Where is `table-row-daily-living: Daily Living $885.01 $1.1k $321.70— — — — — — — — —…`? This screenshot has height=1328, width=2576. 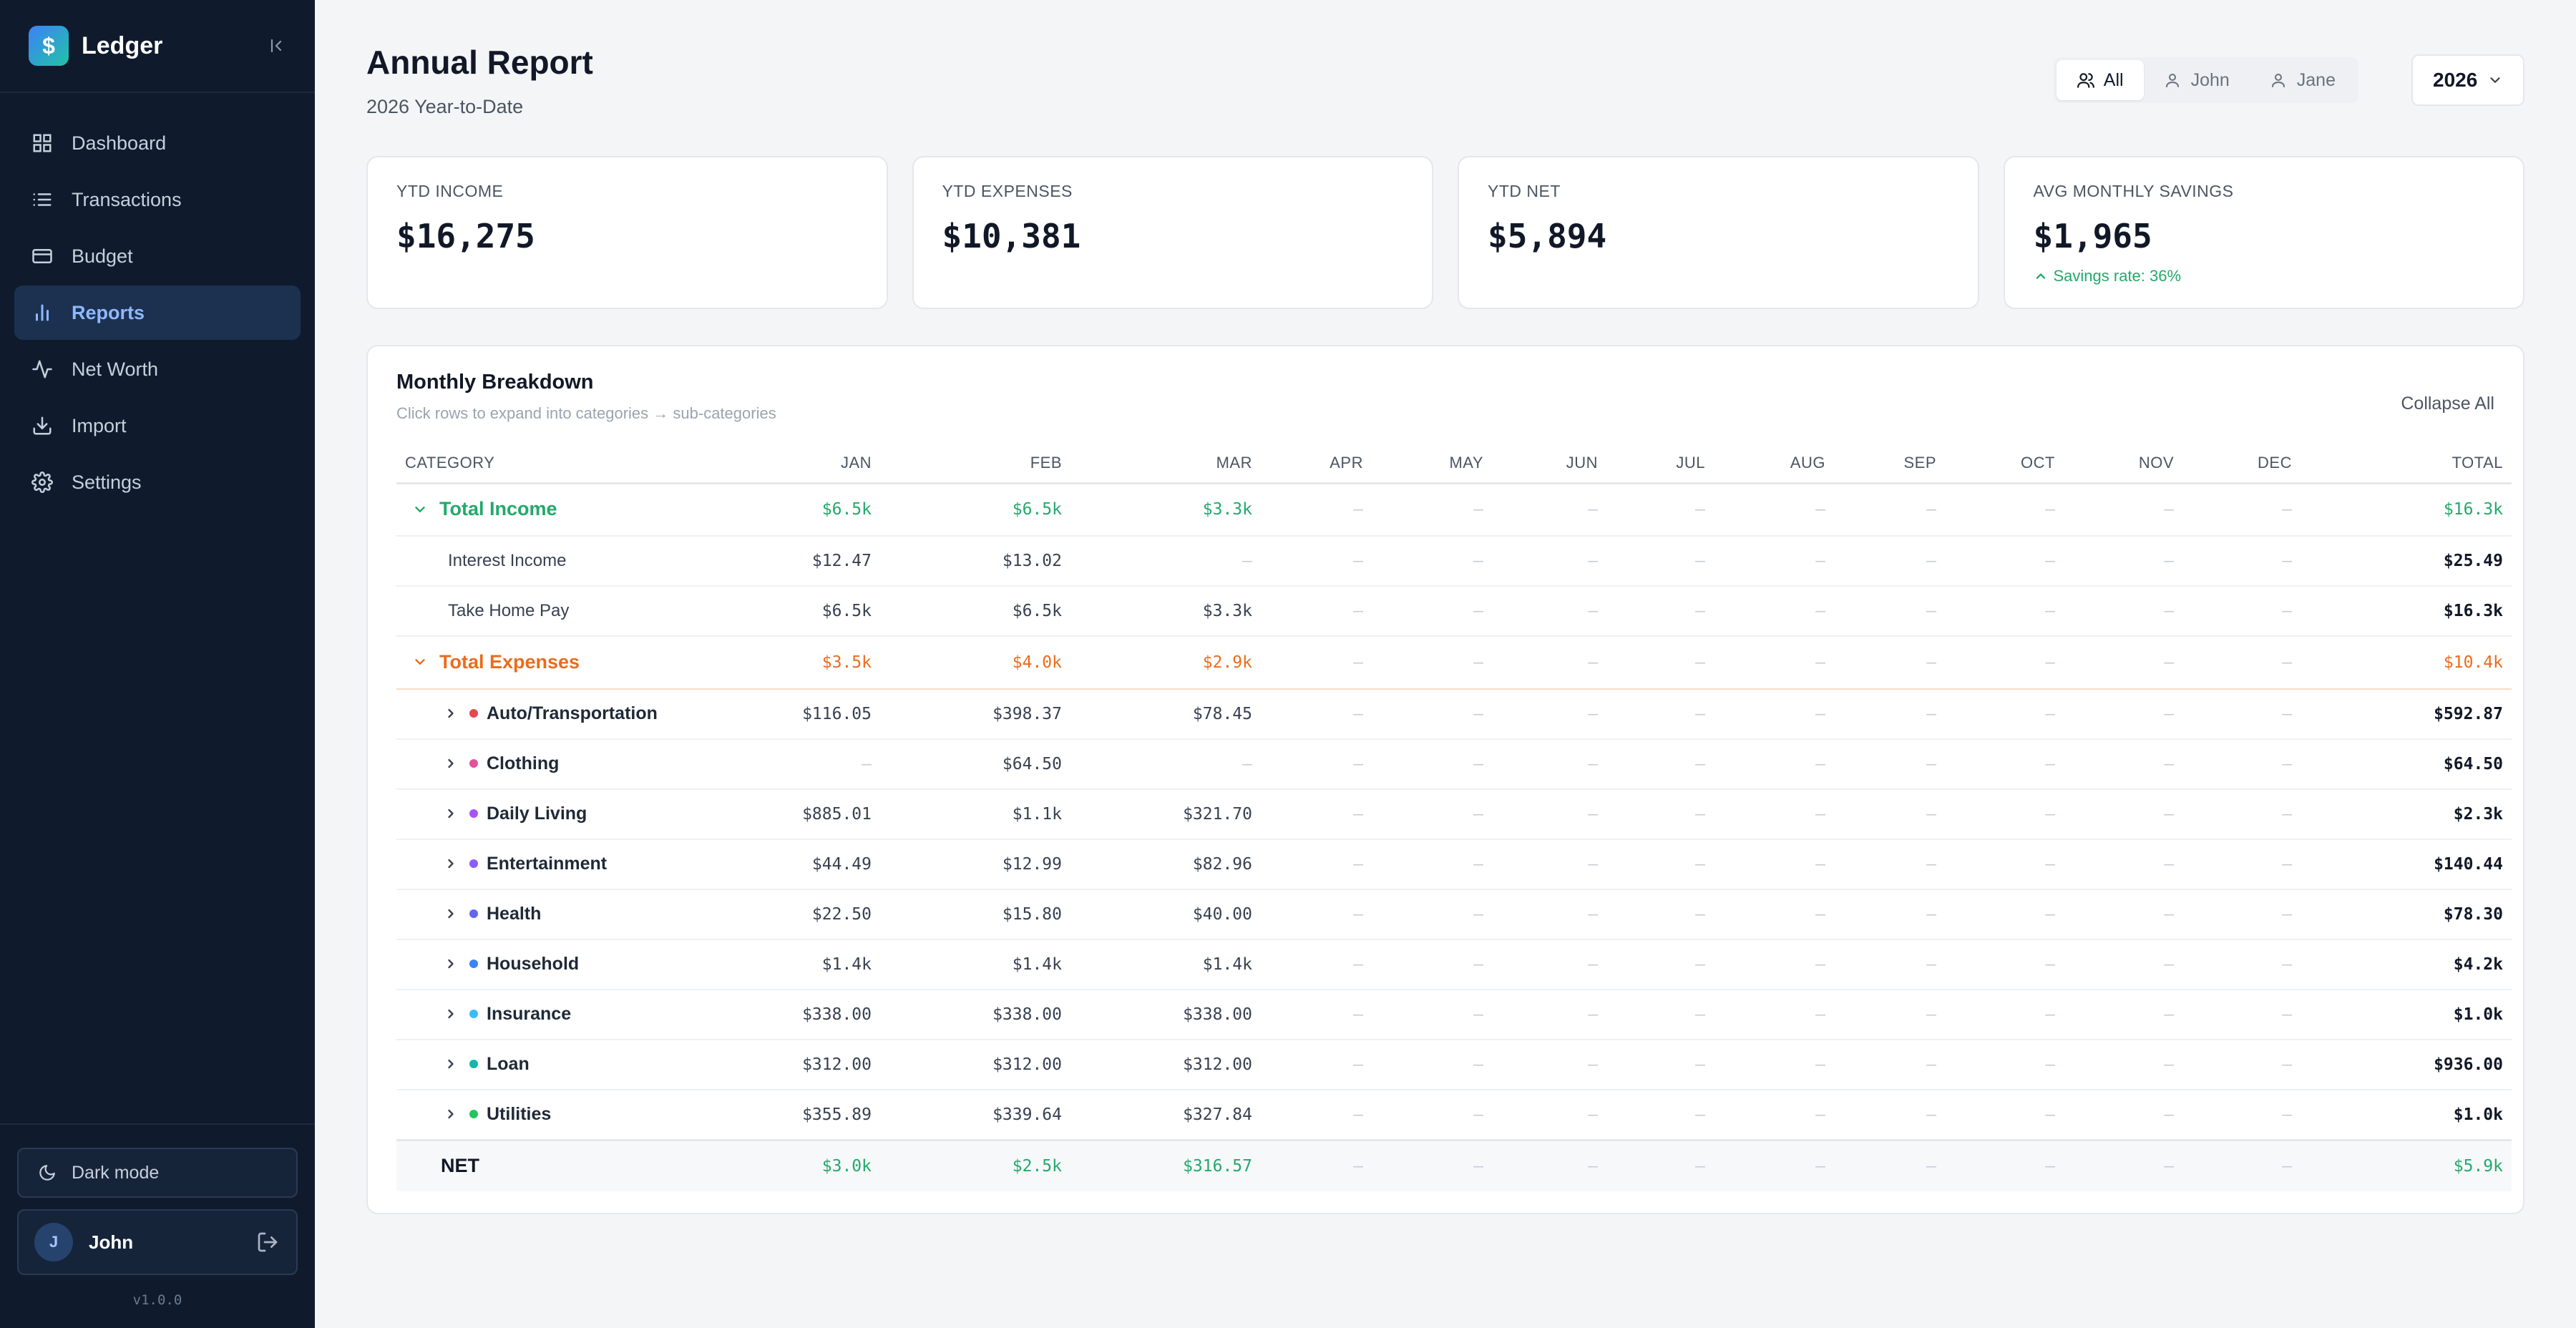
table-row-daily-living: Daily Living $885.01 $1.1k $321.70— — — — — — — — —… is located at coordinates (1454, 815).